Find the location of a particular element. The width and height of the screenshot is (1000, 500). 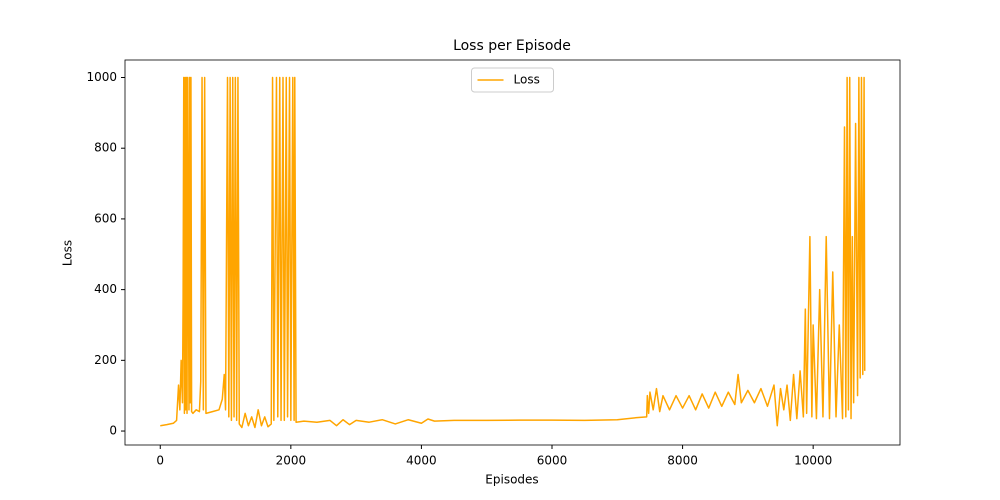

y-tick-label: 0 is located at coordinates (113, 431).